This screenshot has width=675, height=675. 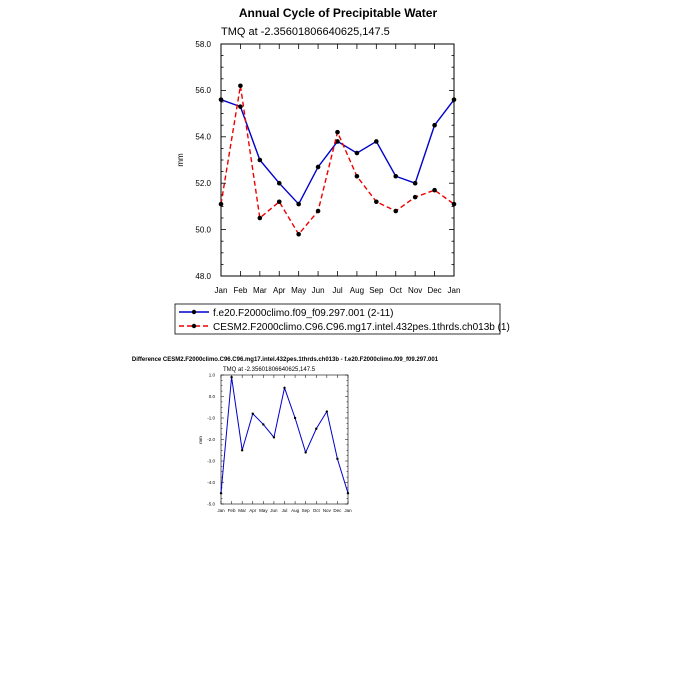 What do you see at coordinates (241, 290) in the screenshot?
I see `x-tick-label: Feb` at bounding box center [241, 290].